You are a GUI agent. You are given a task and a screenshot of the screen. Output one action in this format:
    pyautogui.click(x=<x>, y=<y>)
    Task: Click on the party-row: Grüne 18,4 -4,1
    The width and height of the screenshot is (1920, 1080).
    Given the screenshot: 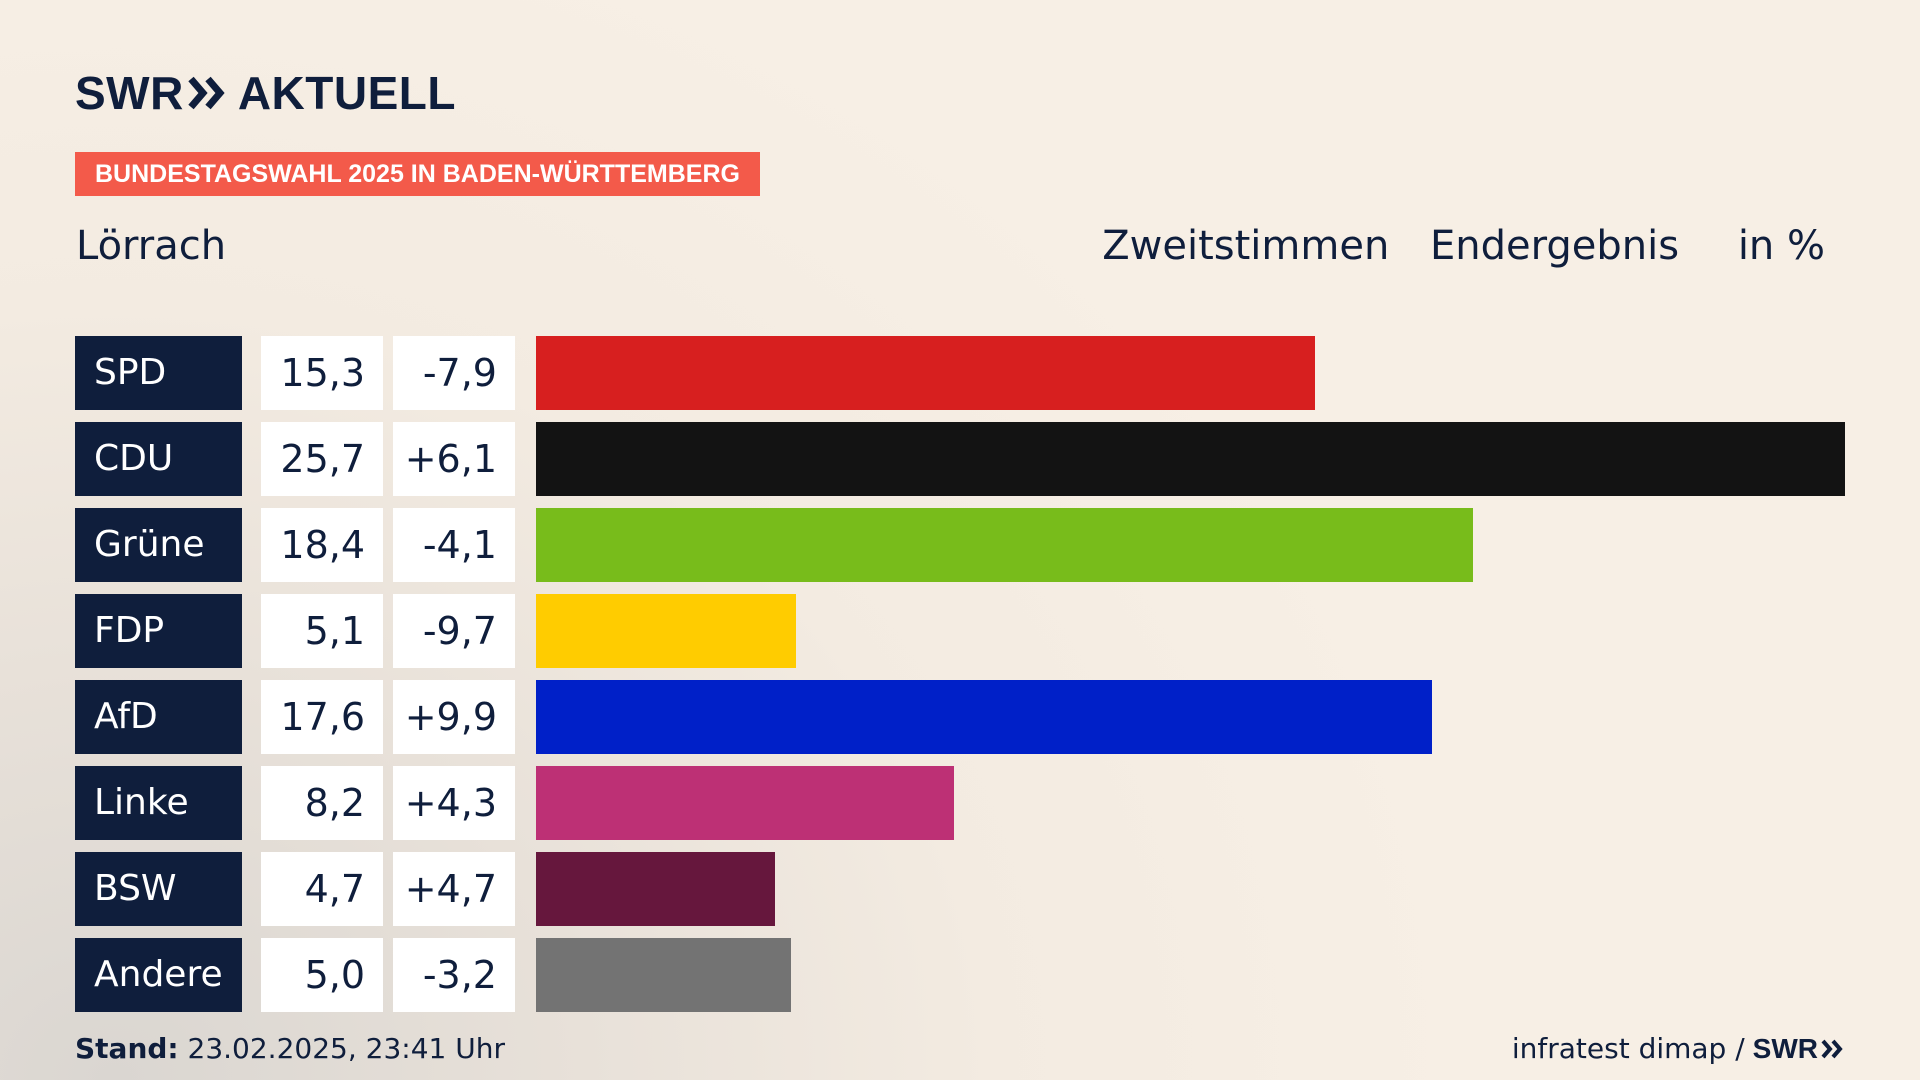 What is the action you would take?
    pyautogui.click(x=960, y=545)
    